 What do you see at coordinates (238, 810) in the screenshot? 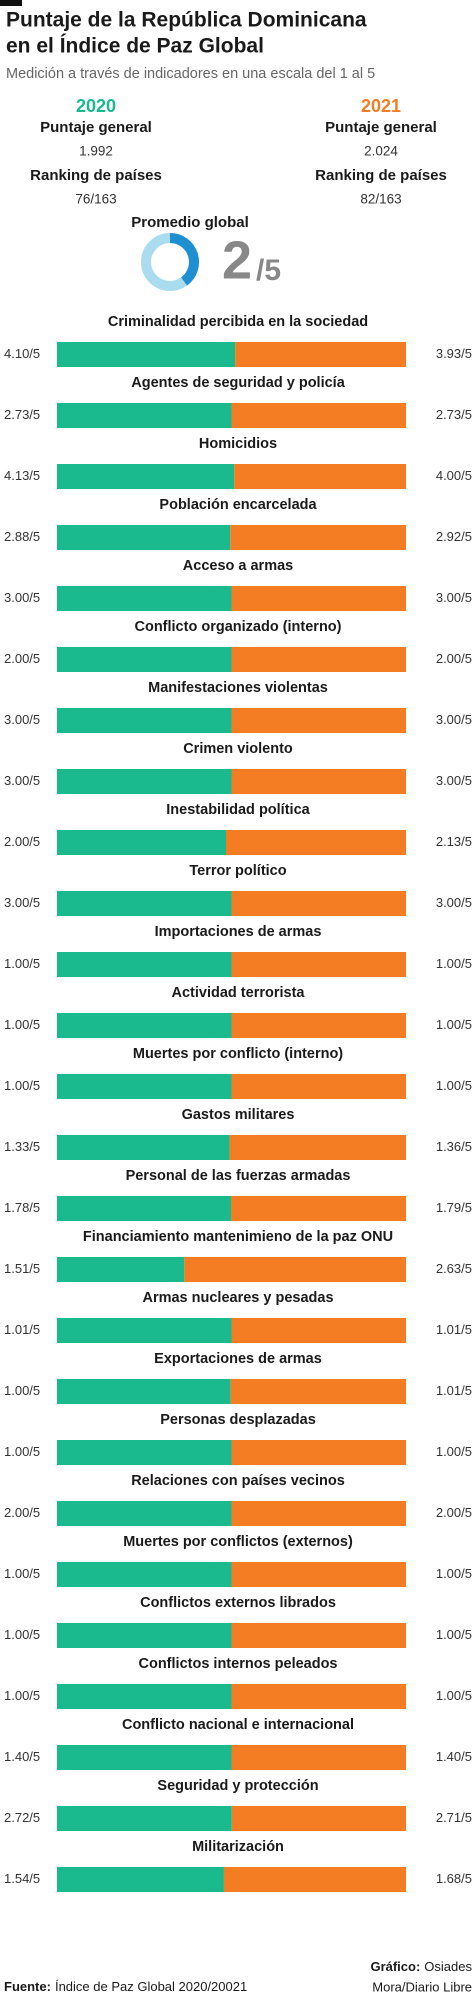
I see `category-label: Inestabilidad política` at bounding box center [238, 810].